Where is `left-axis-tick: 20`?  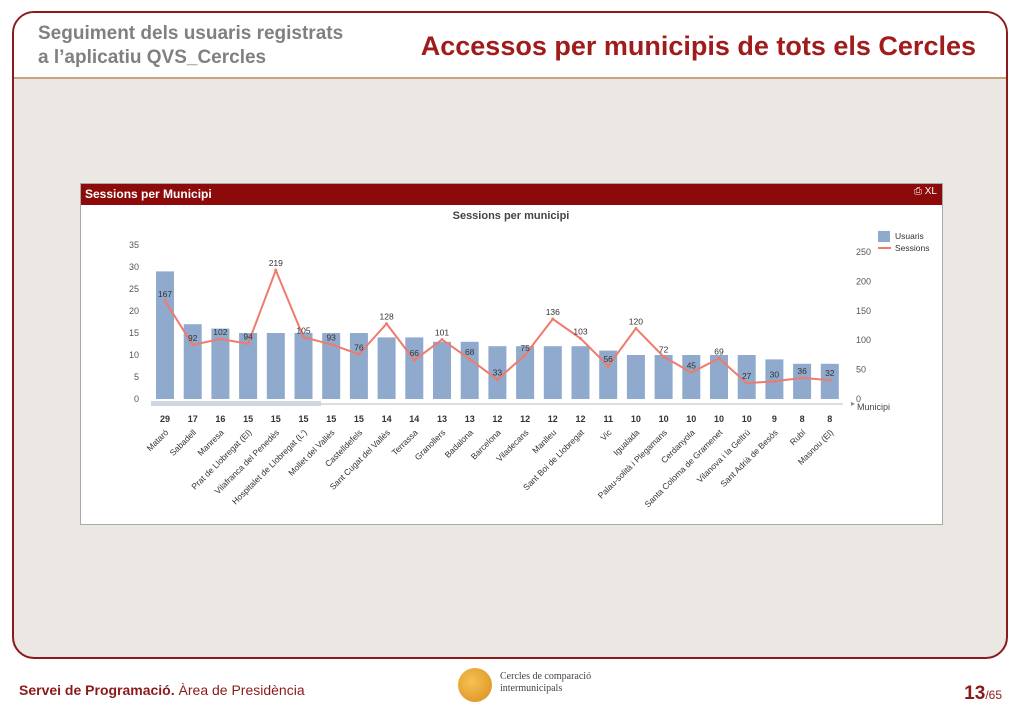
left-axis-tick: 20 is located at coordinates (134, 311).